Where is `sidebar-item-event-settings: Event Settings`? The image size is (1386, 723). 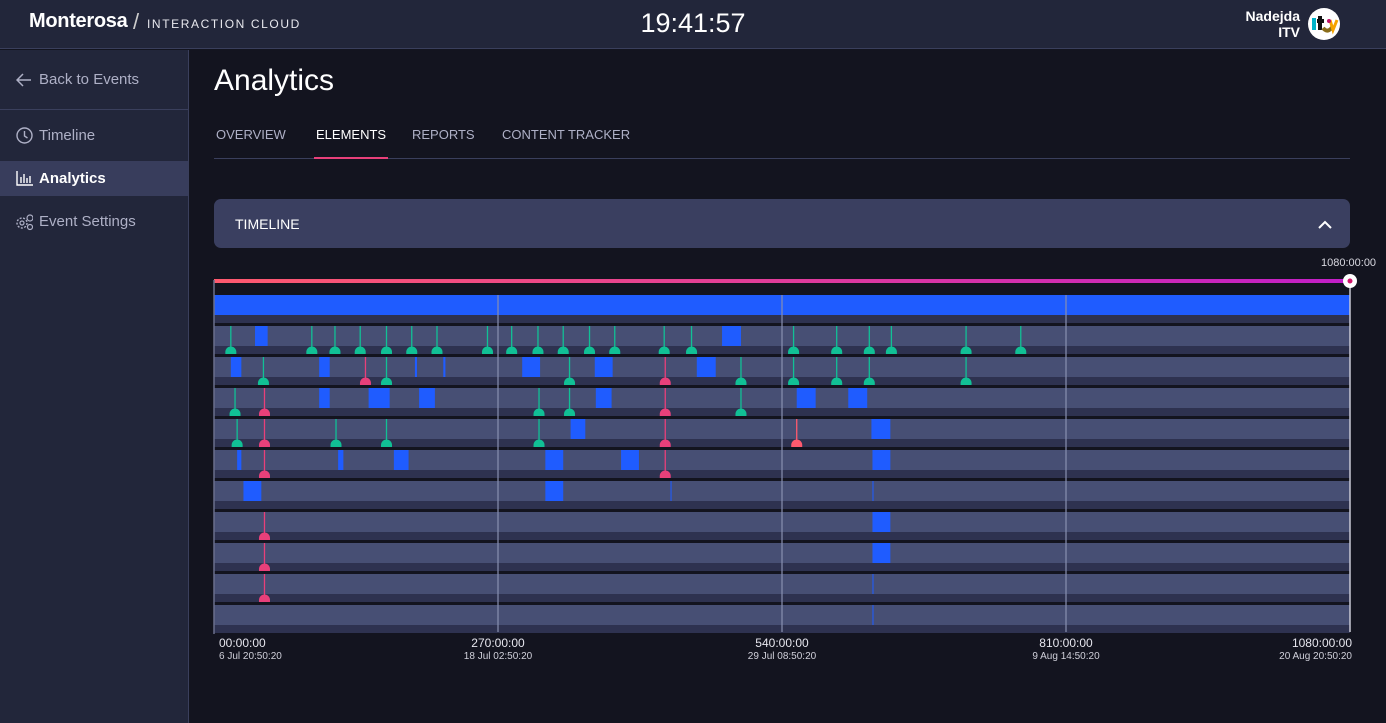
sidebar-item-event-settings: Event Settings is located at coordinates (94, 221).